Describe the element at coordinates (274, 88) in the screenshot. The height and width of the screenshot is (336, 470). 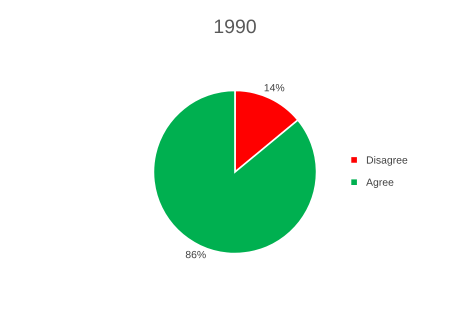
I see `data-label: 14%` at that location.